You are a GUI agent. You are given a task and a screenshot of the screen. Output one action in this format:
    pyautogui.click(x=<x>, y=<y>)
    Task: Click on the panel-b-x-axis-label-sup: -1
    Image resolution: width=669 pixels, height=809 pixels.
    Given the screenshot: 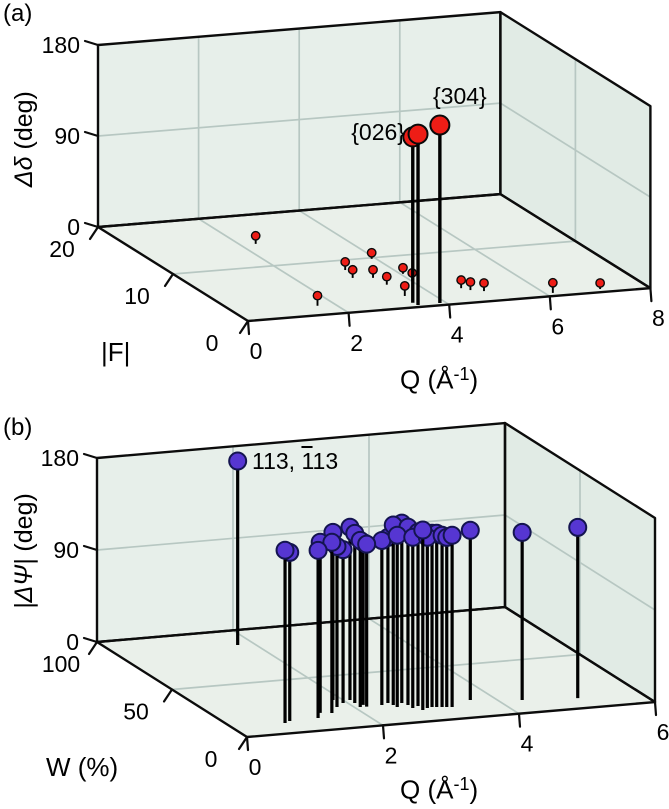 What is the action you would take?
    pyautogui.click(x=461, y=784)
    